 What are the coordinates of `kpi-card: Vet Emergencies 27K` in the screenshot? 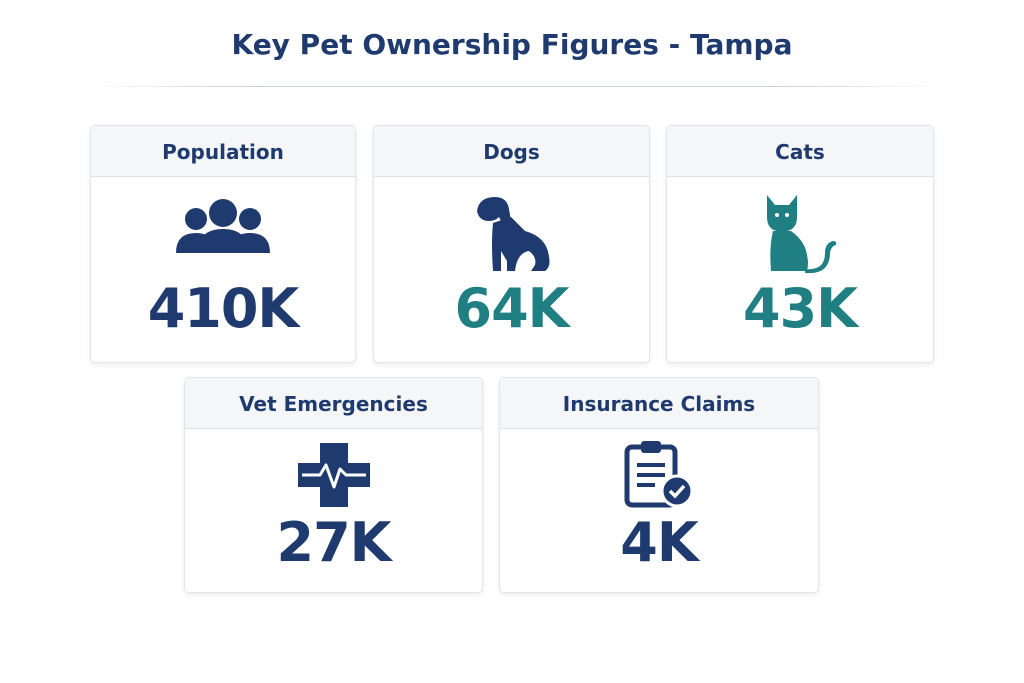 It's located at (333, 485).